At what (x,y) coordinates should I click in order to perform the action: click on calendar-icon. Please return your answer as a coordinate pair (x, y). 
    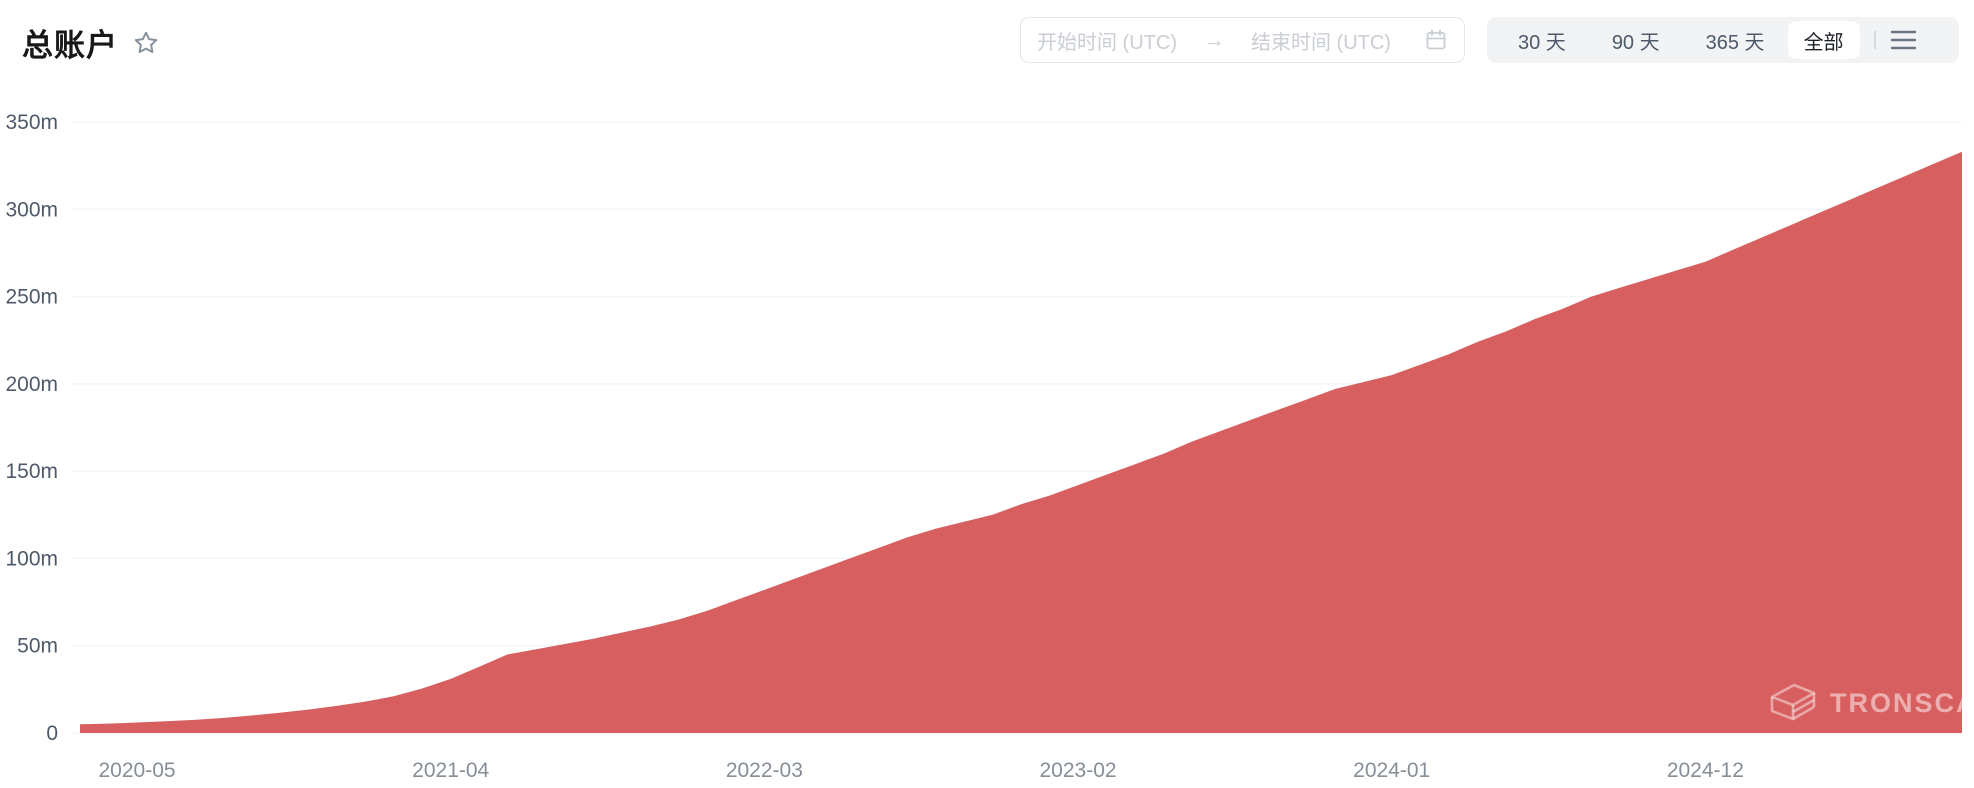
    Looking at the image, I should click on (1436, 40).